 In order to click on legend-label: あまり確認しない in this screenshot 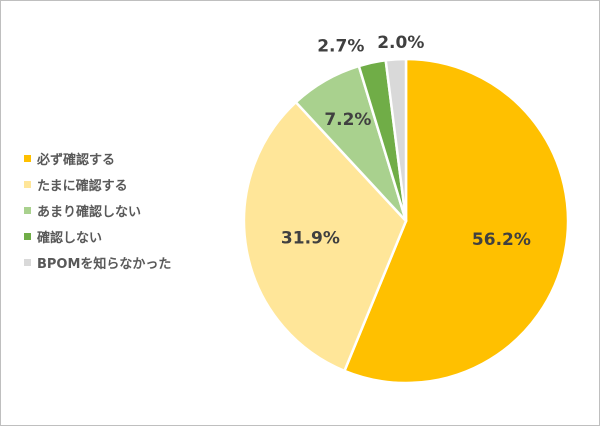, I will do `click(89, 212)`.